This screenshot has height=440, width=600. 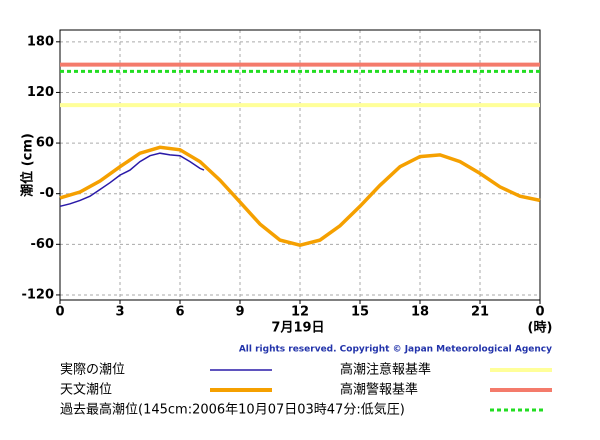 What do you see at coordinates (420, 312) in the screenshot?
I see `x-tick-label: 18` at bounding box center [420, 312].